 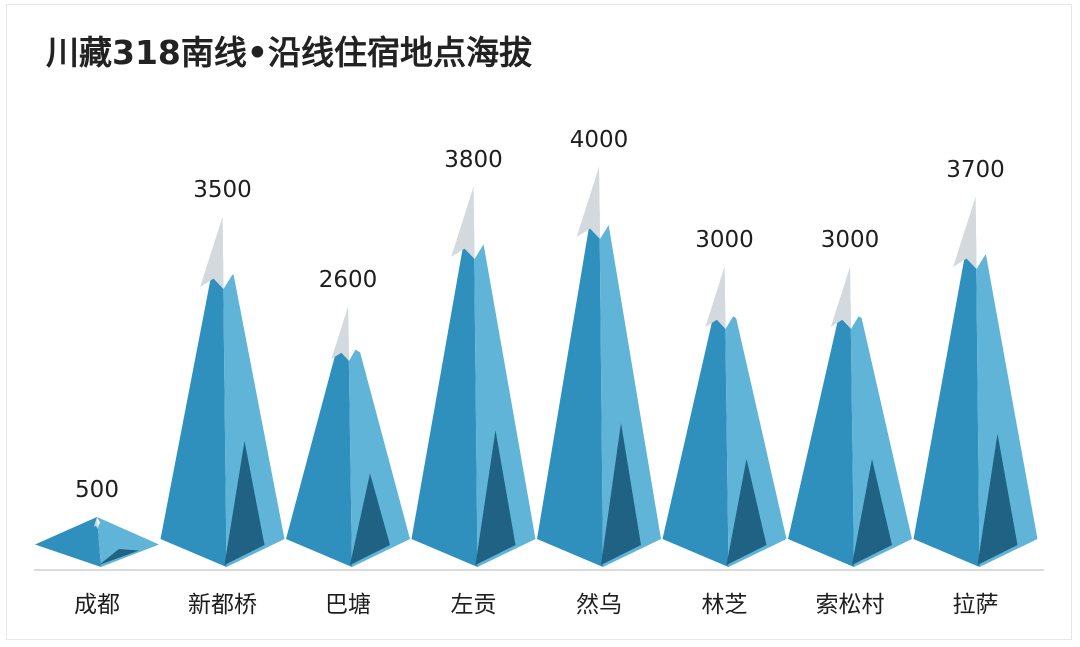 What do you see at coordinates (725, 605) in the screenshot?
I see `category-label: 林芝` at bounding box center [725, 605].